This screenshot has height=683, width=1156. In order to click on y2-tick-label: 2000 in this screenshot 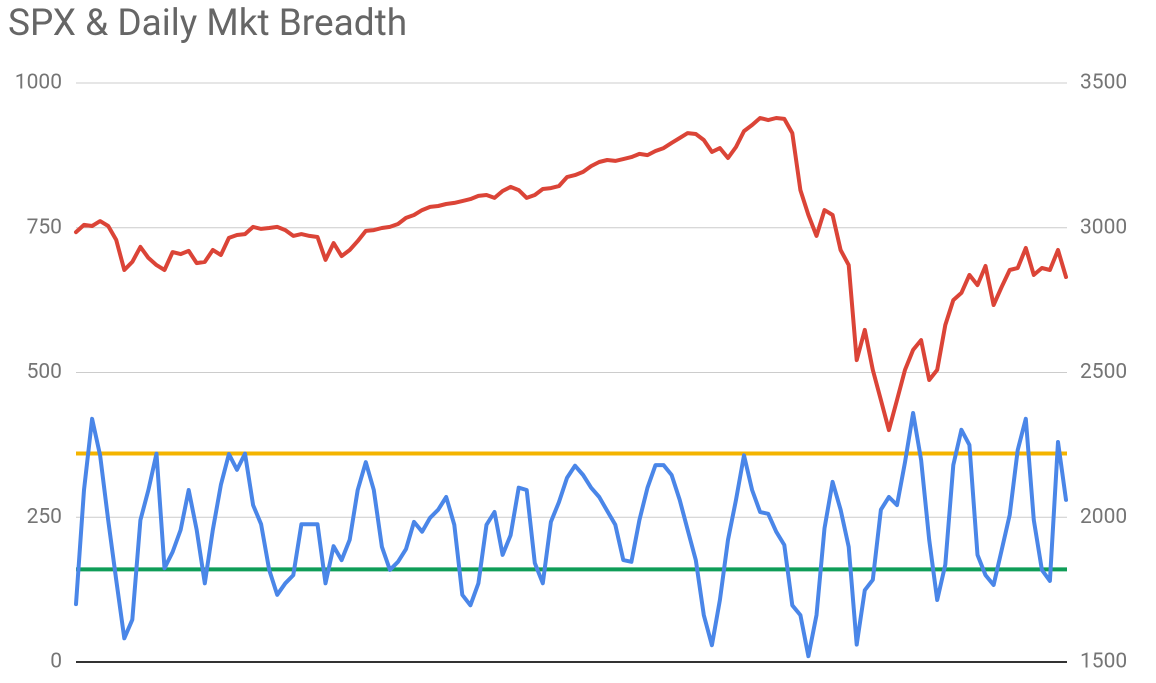, I will do `click(1103, 517)`.